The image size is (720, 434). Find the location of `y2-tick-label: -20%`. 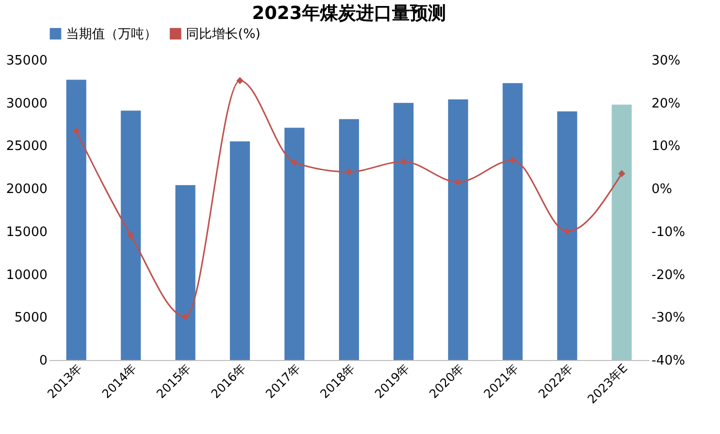

y2-tick-label: -20% is located at coordinates (669, 275).